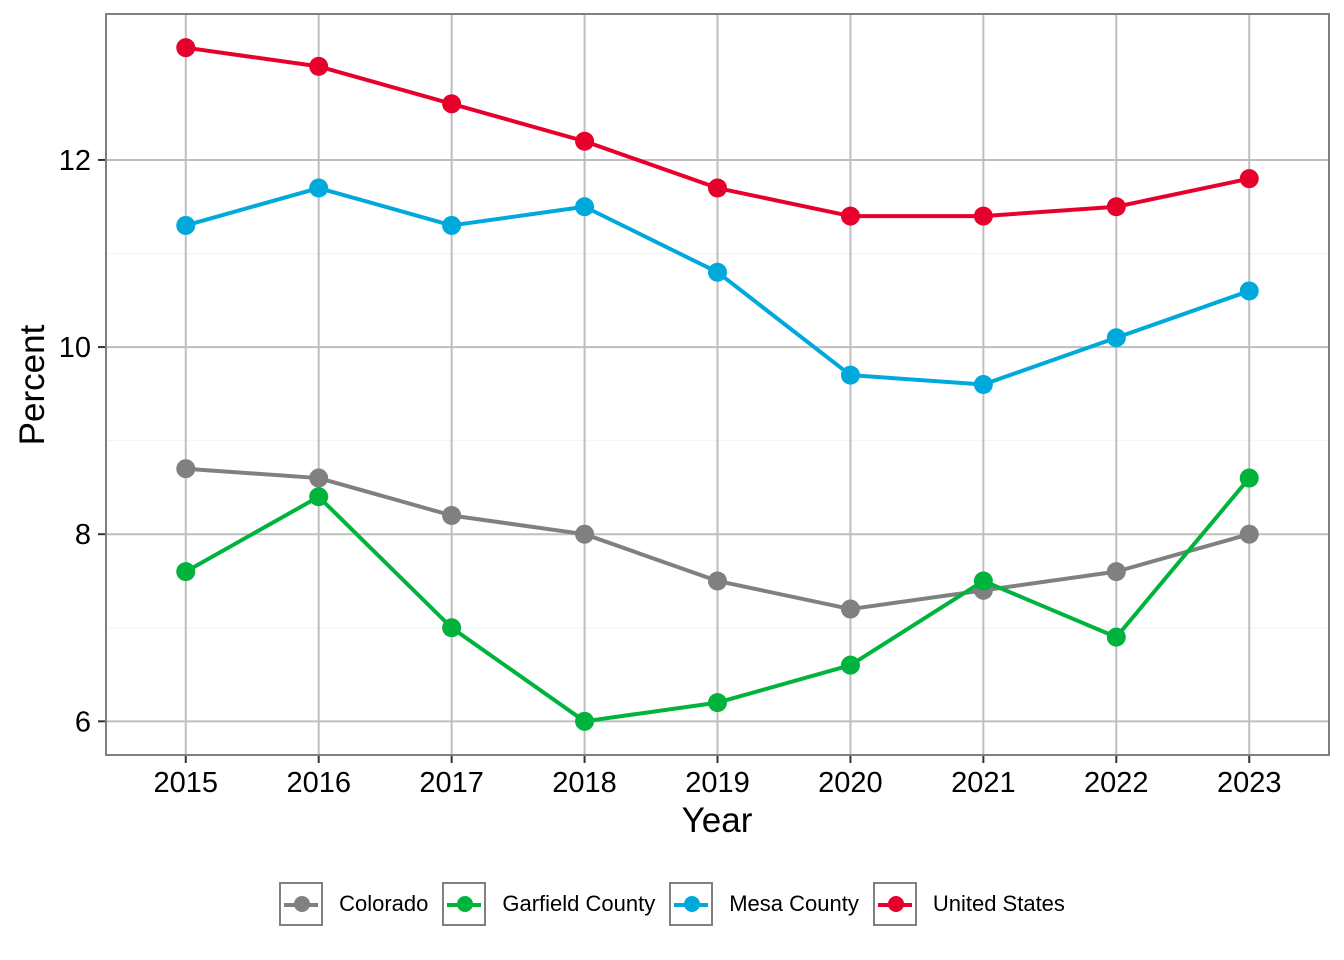  What do you see at coordinates (83, 535) in the screenshot?
I see `y-tick-label: 8` at bounding box center [83, 535].